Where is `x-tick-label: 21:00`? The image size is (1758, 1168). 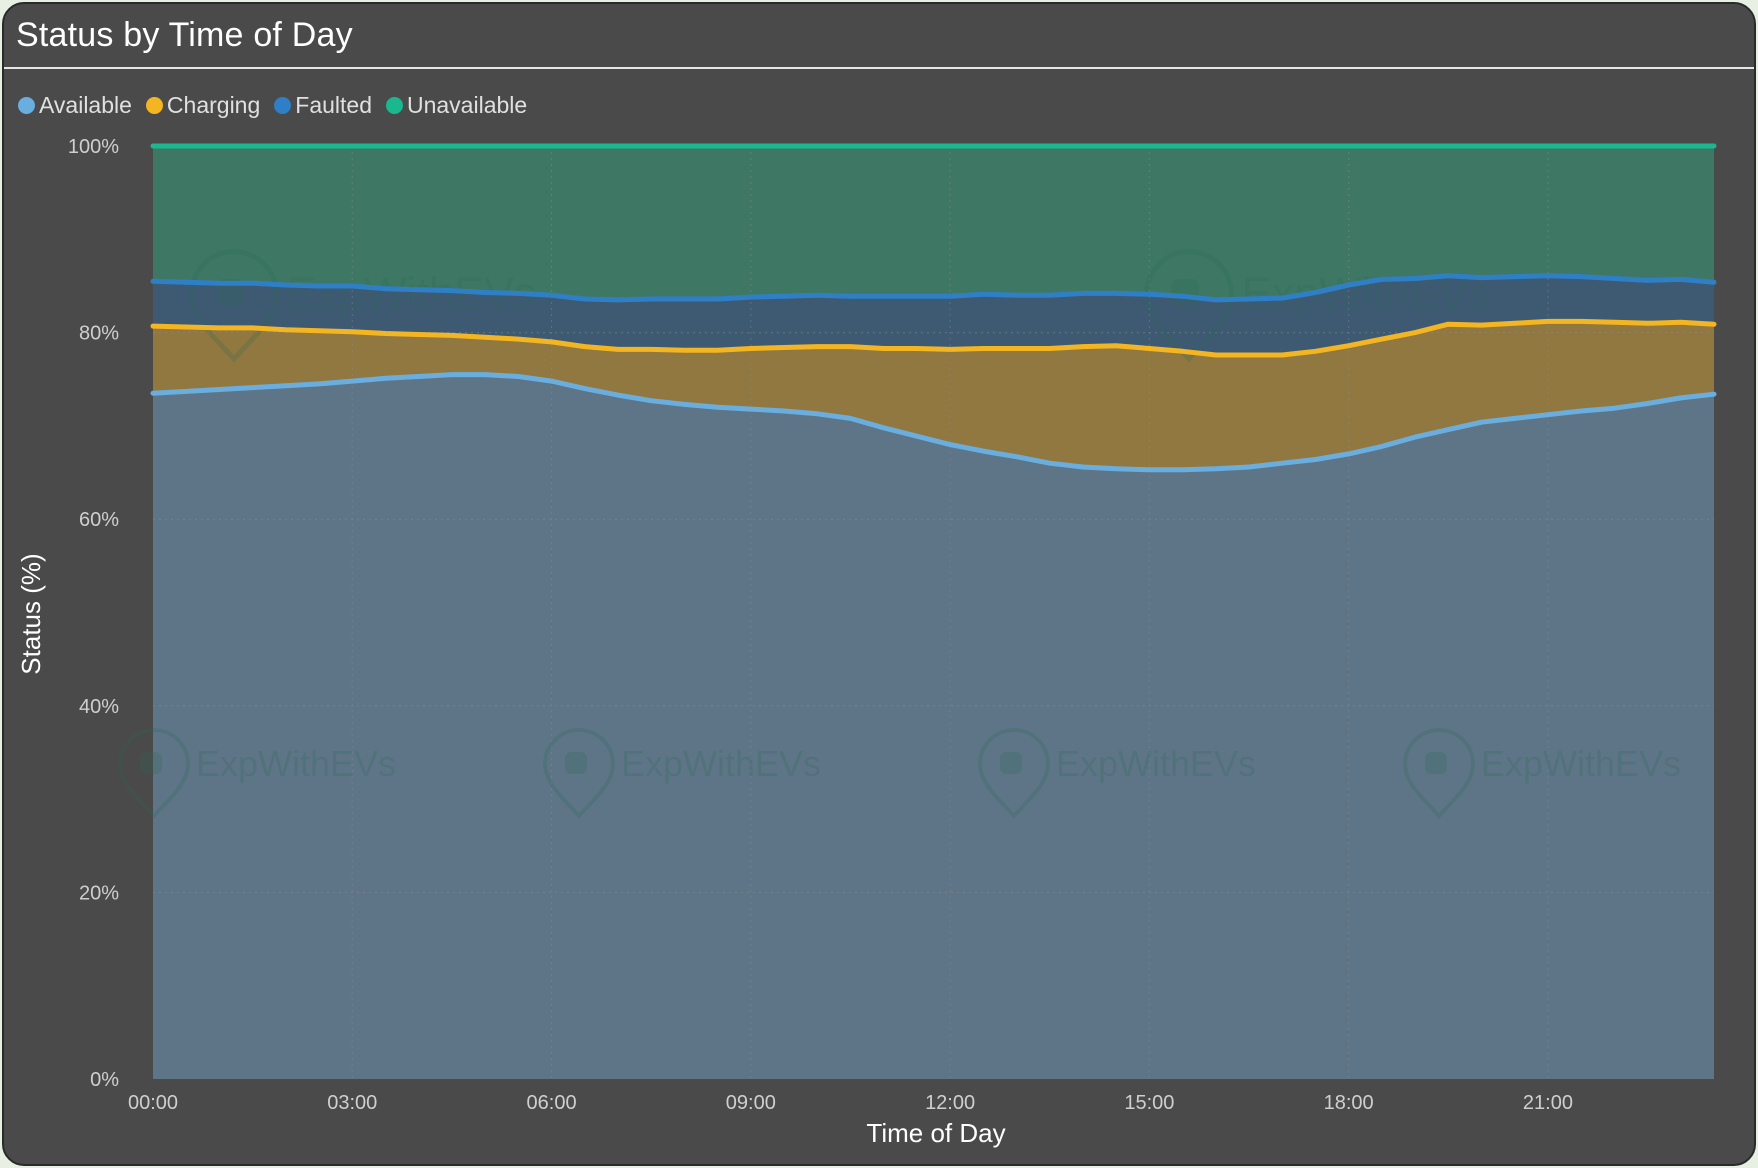 x-tick-label: 21:00 is located at coordinates (1548, 1103).